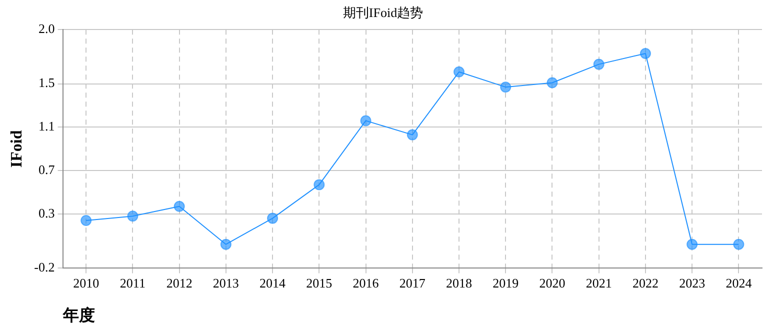 The height and width of the screenshot is (330, 782). Describe the element at coordinates (46, 82) in the screenshot. I see `y-tick-label: 1.5` at that location.